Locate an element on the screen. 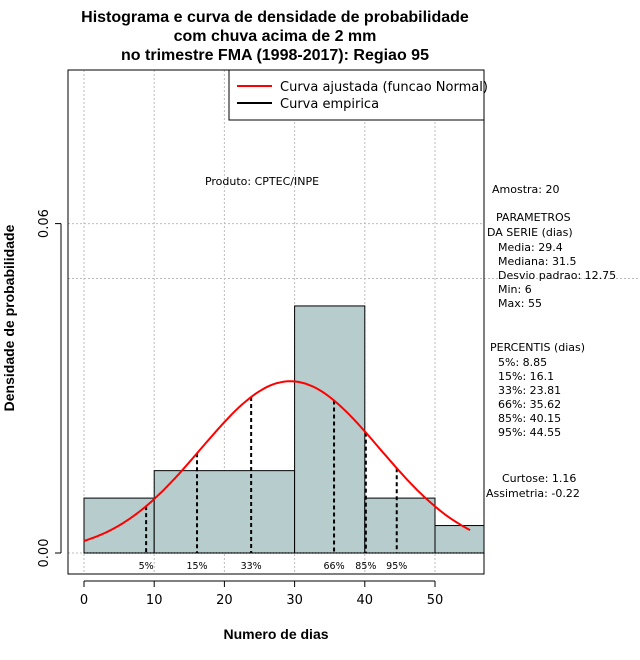  param-mediana: Mediana: 31.5 is located at coordinates (537, 261).